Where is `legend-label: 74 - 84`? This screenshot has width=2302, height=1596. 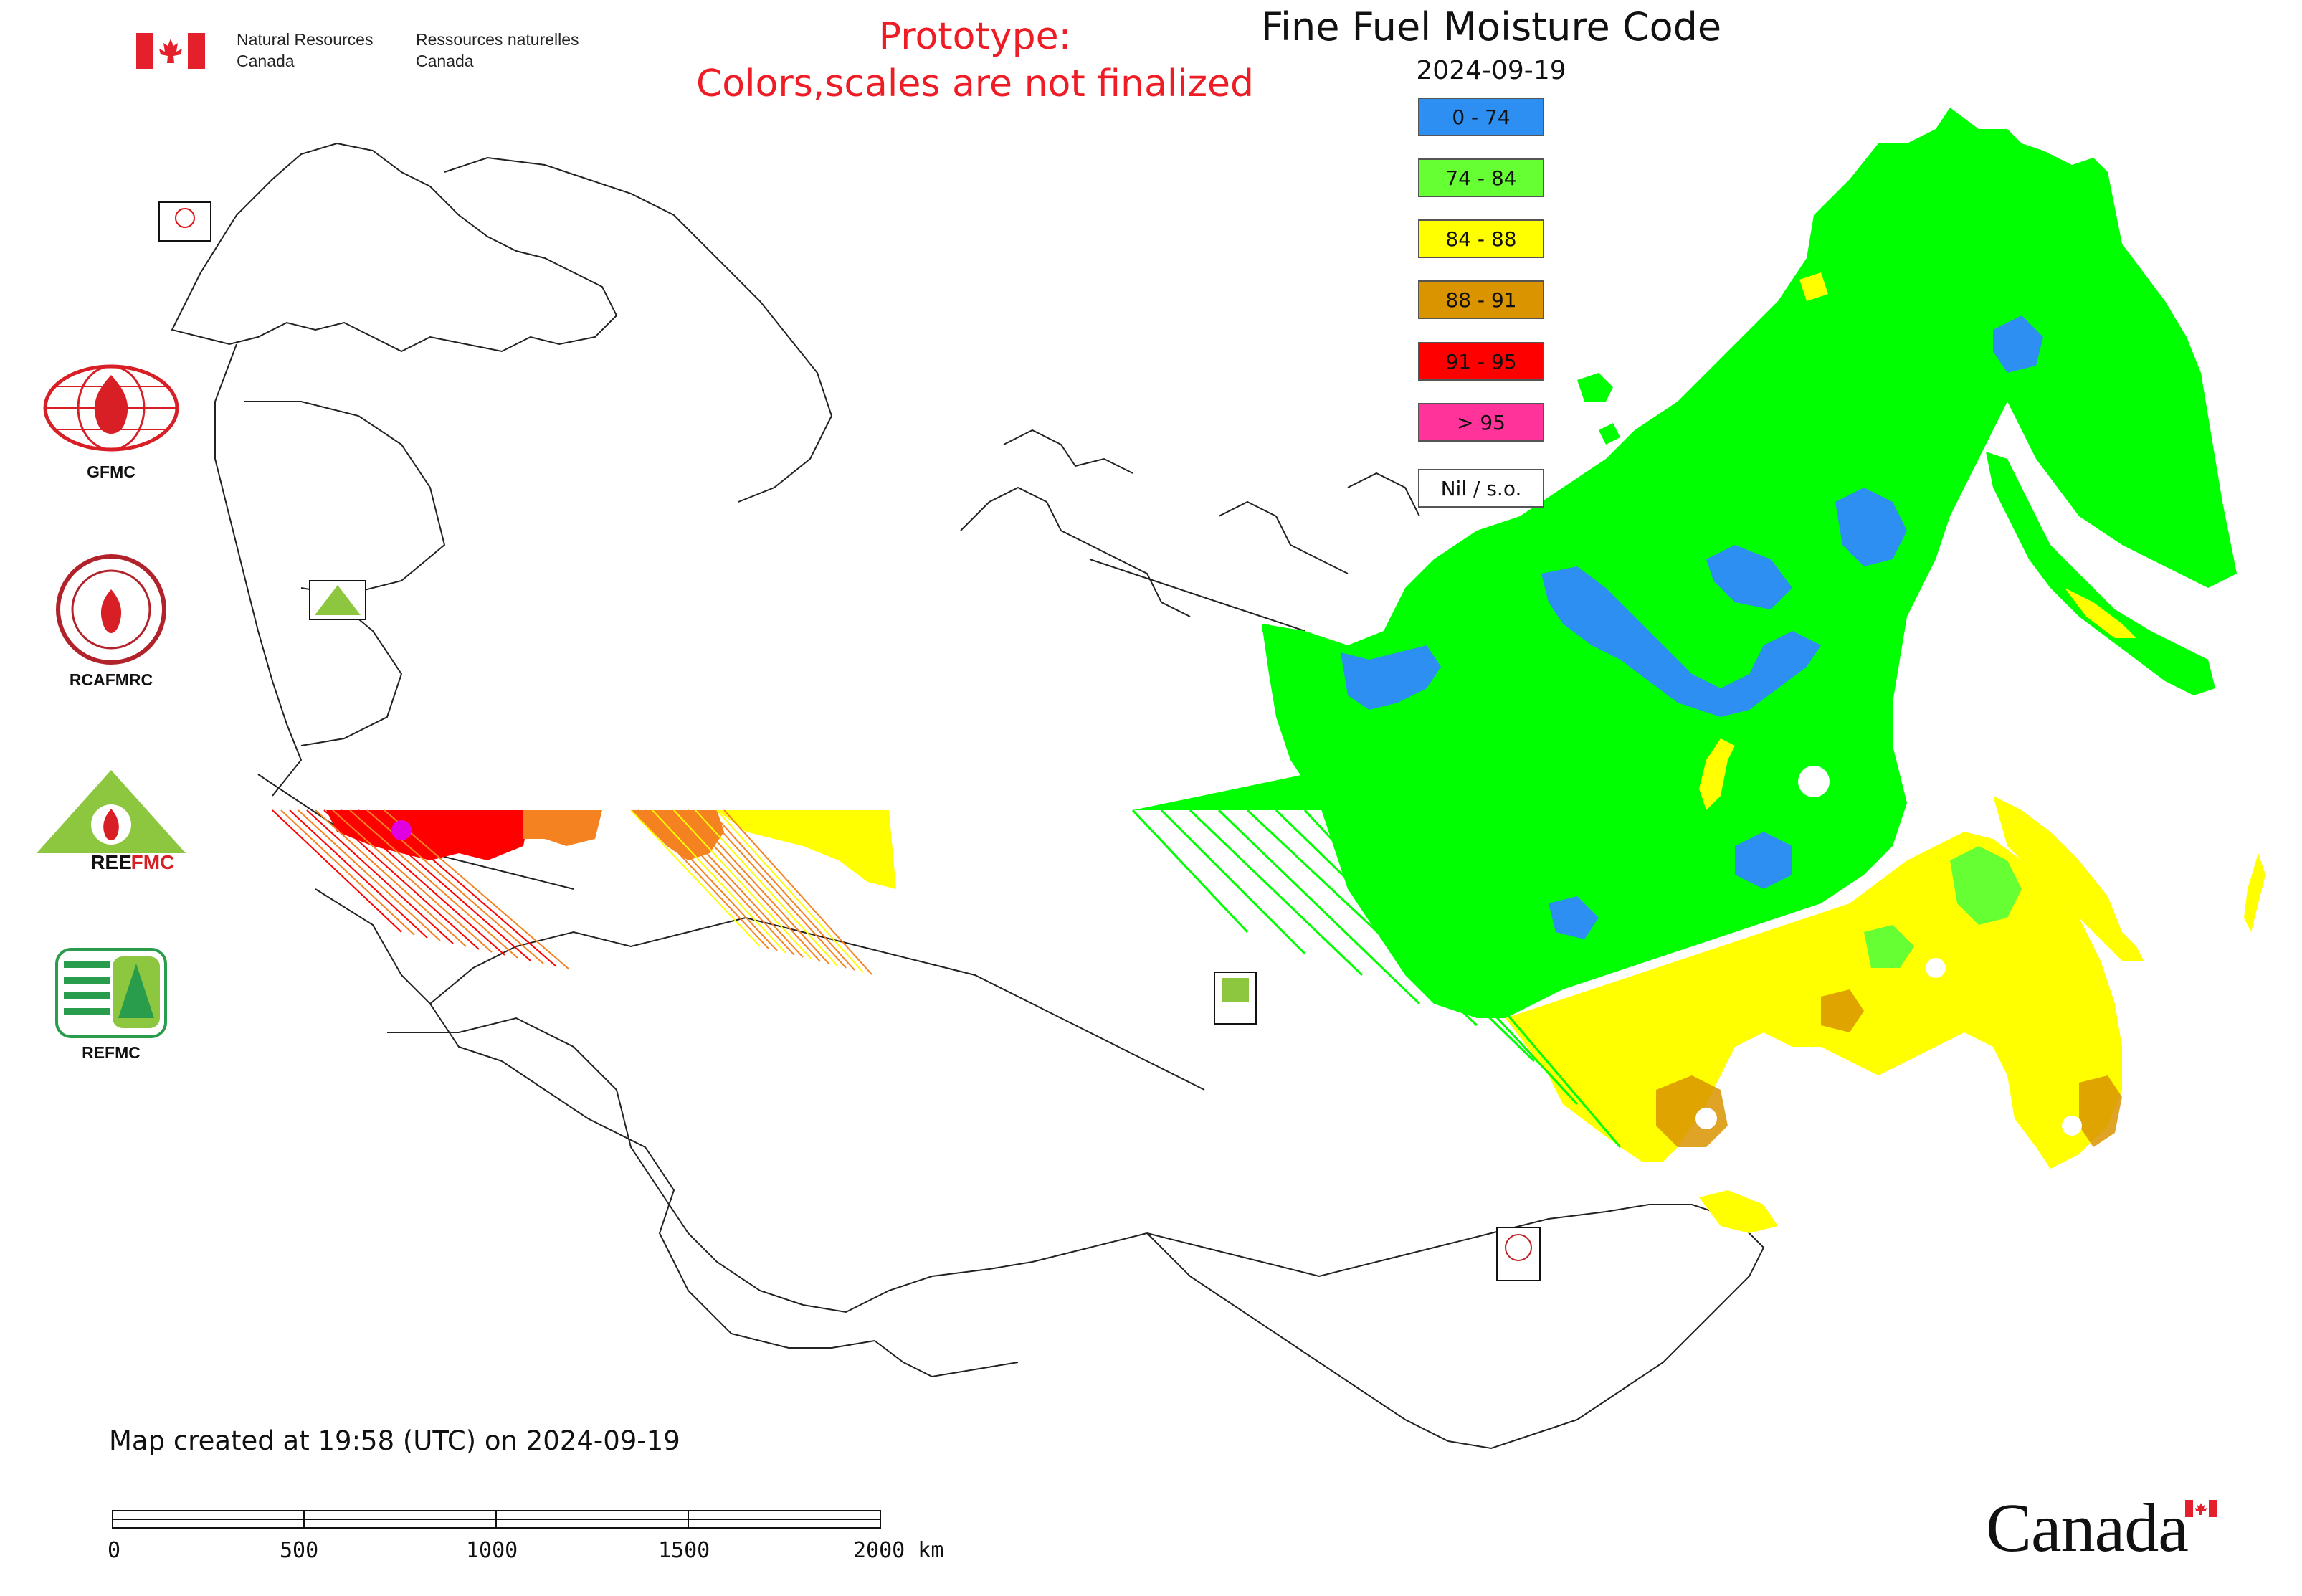 legend-label: 74 - 84 is located at coordinates (1481, 178).